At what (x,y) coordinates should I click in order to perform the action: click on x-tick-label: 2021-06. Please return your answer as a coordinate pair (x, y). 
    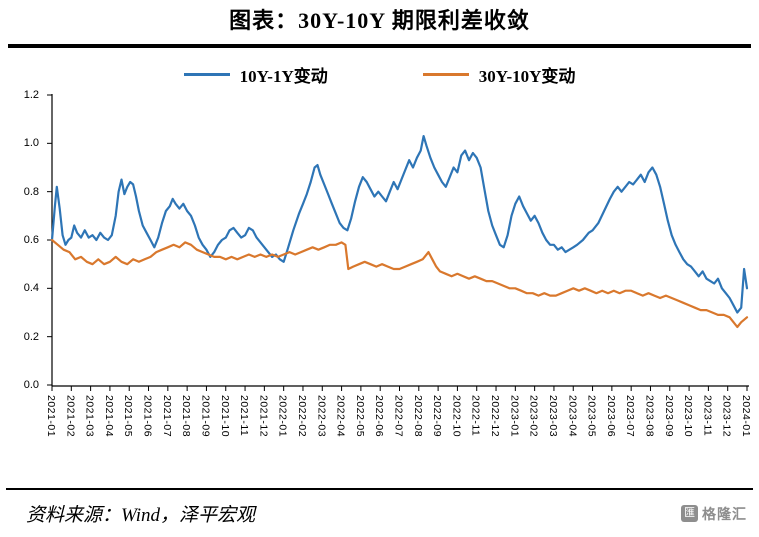
    Looking at the image, I should click on (147, 416).